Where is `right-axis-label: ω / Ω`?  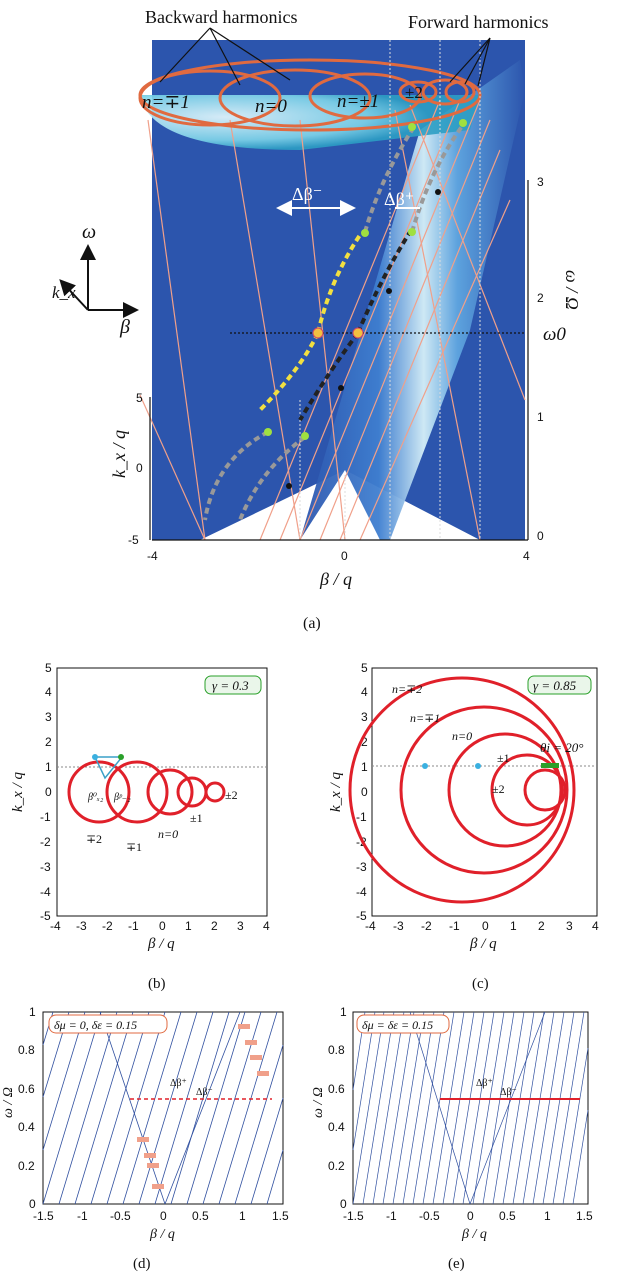
right-axis-label: ω / Ω is located at coordinates (572, 290).